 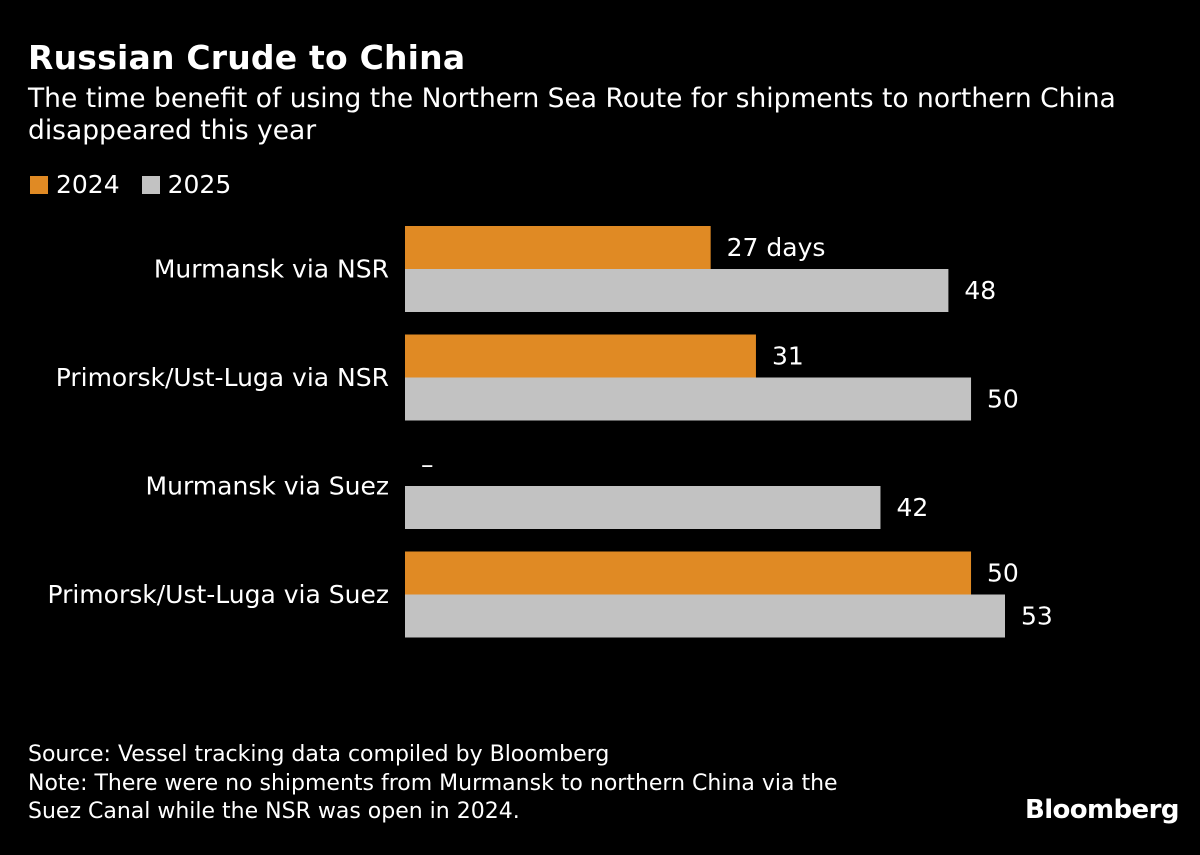 What do you see at coordinates (222, 377) in the screenshot?
I see `category-label-primorsk-ust-luga-via-nsr: Primorsk/Ust-Luga via NSR` at bounding box center [222, 377].